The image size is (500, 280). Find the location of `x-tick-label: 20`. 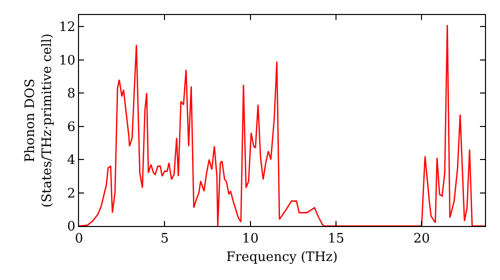

x-tick-label: 20 is located at coordinates (421, 239).